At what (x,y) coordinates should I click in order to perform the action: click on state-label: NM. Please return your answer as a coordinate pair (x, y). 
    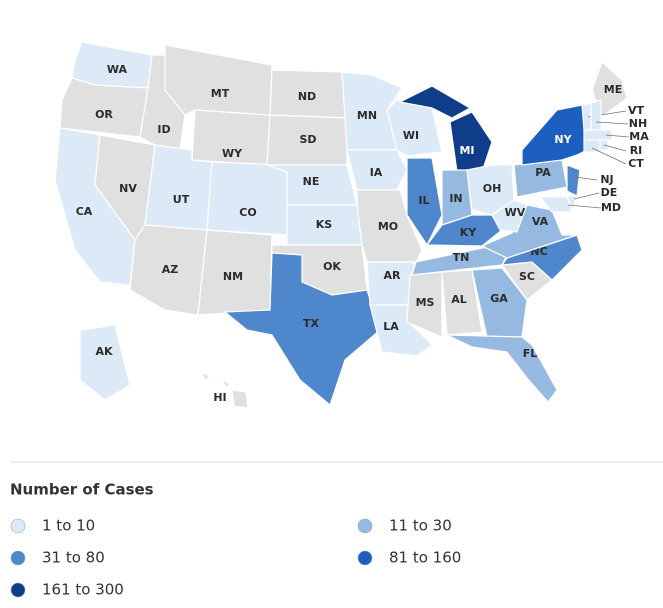
    Looking at the image, I should click on (233, 276).